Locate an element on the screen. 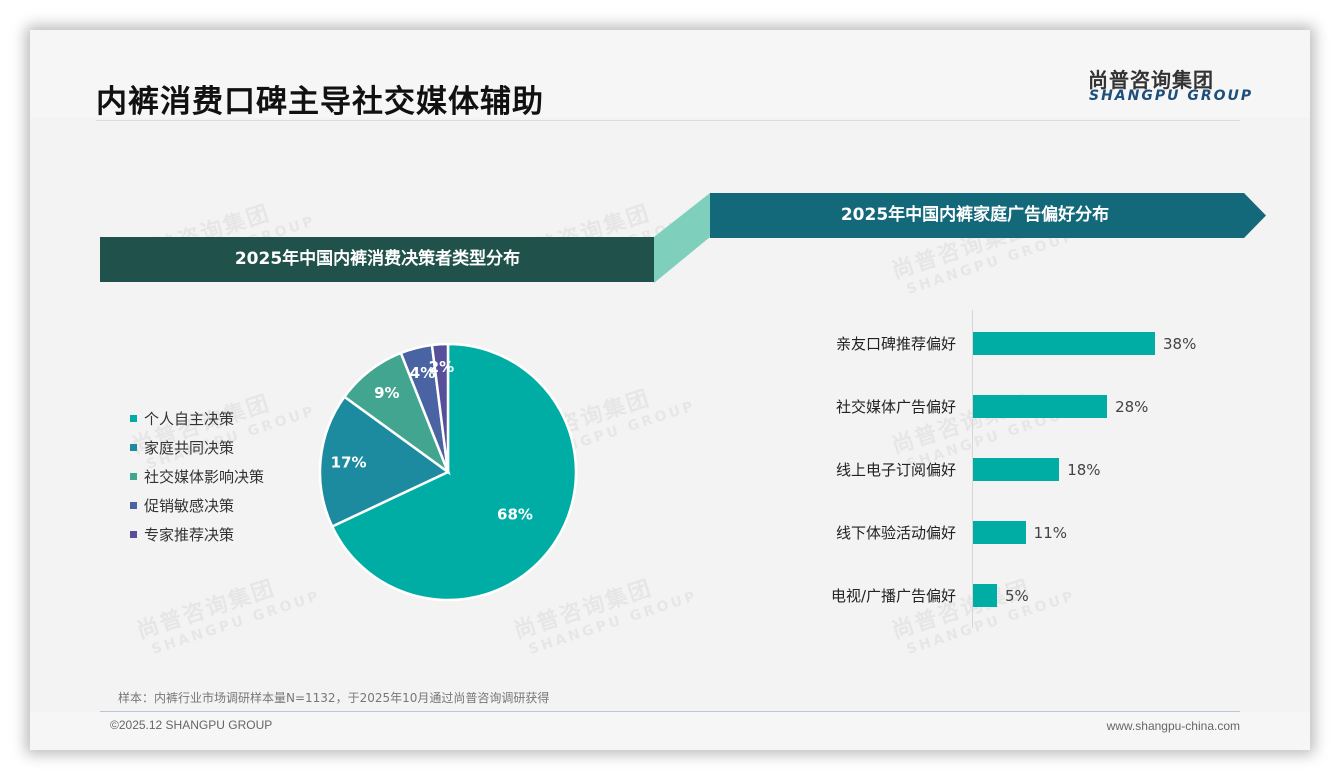 The width and height of the screenshot is (1340, 780). bar-value-label: 18% is located at coordinates (1084, 470).